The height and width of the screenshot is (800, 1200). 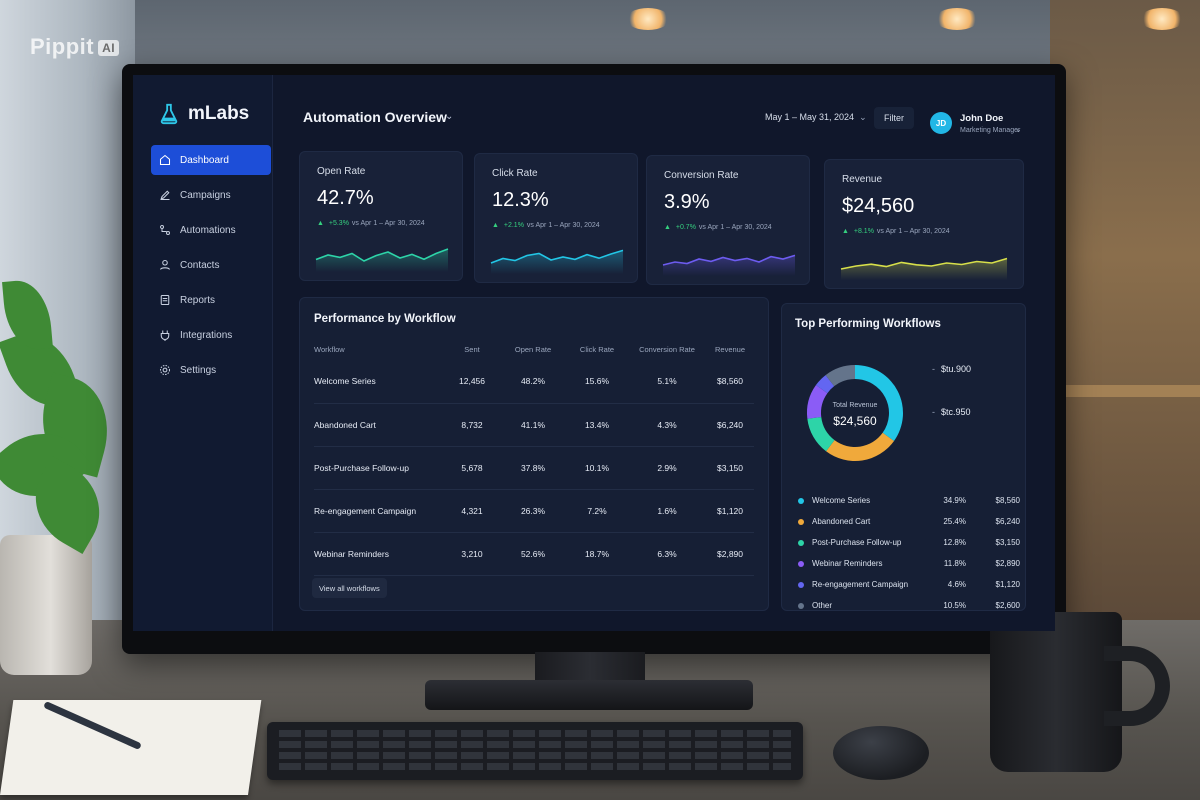 I want to click on donut-callout: - $tc.950, so click(x=951, y=412).